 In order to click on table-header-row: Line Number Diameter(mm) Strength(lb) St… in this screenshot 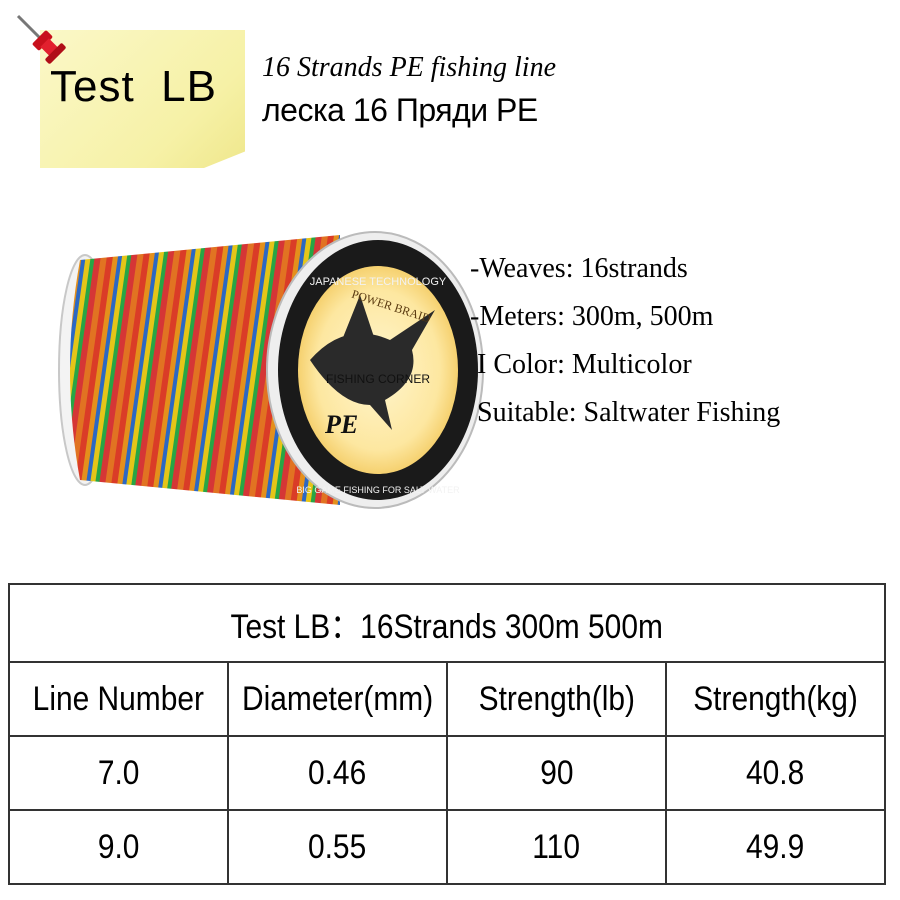, I will do `click(447, 699)`.